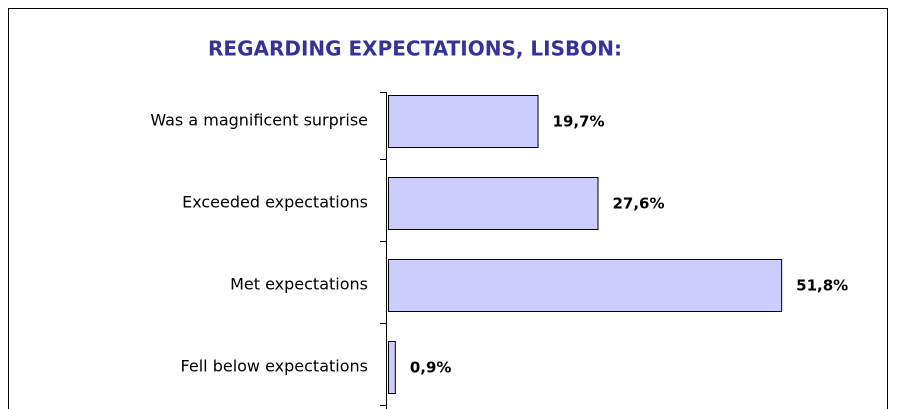  What do you see at coordinates (822, 286) in the screenshot?
I see `value-label: 51,8%` at bounding box center [822, 286].